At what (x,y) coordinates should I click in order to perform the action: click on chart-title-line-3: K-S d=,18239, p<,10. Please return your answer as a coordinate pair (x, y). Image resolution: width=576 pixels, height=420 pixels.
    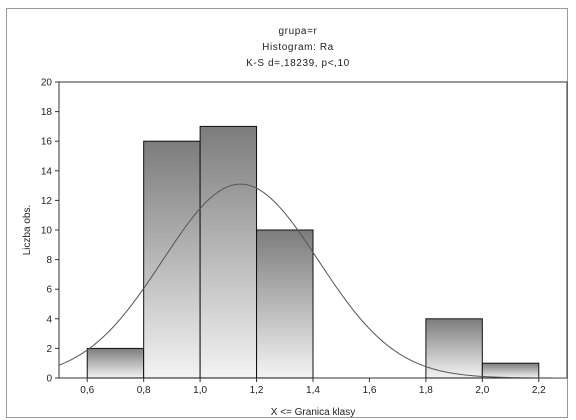
    Looking at the image, I should click on (298, 63).